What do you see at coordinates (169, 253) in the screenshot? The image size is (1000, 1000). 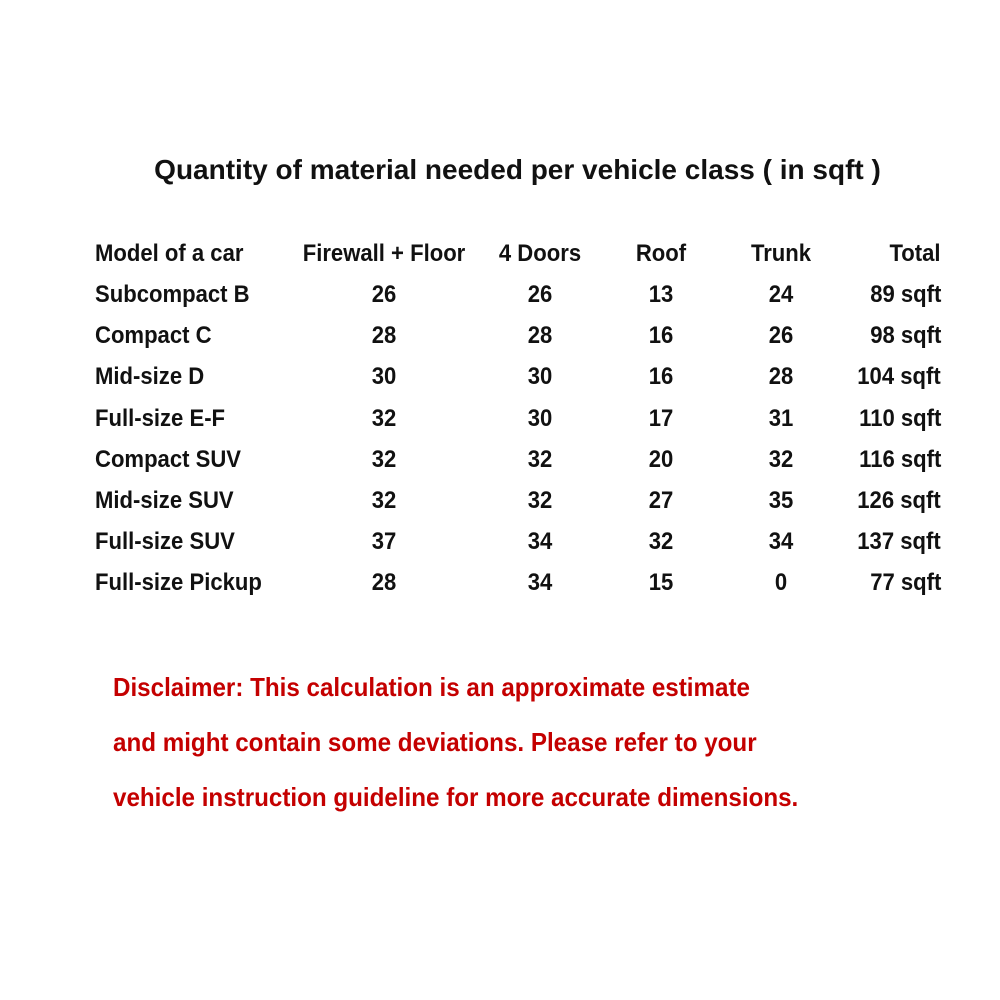 I see `header-model: Model of a car` at bounding box center [169, 253].